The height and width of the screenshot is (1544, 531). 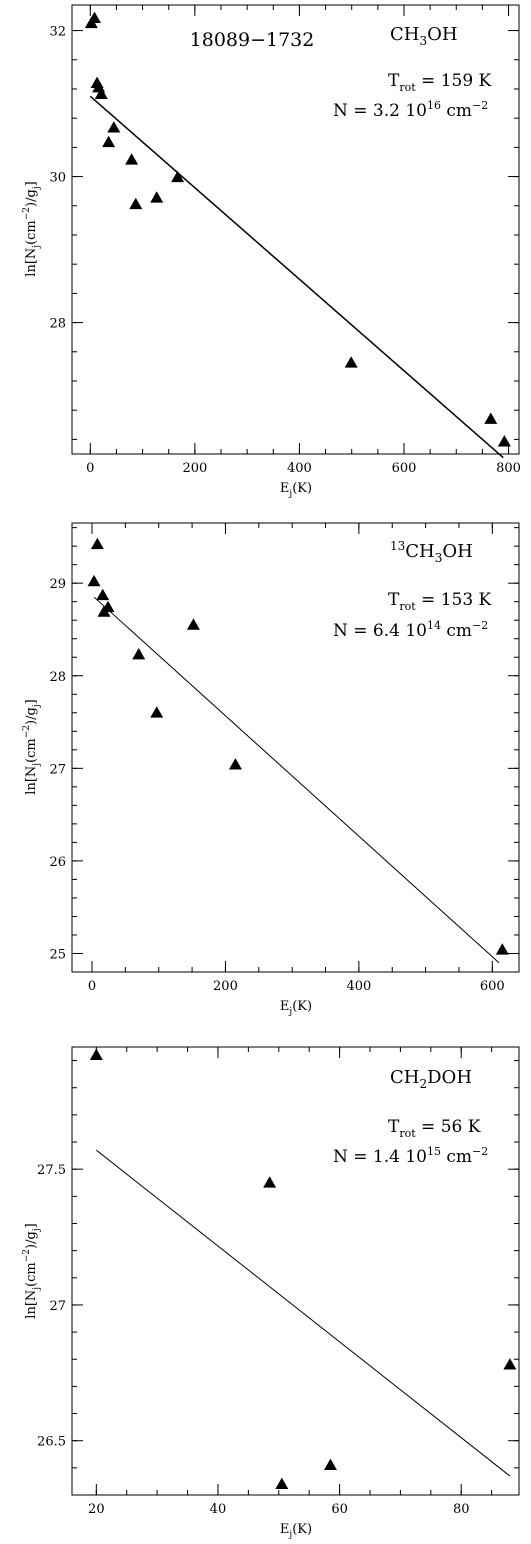 I want to click on y-tick-label: 26, so click(x=57, y=862).